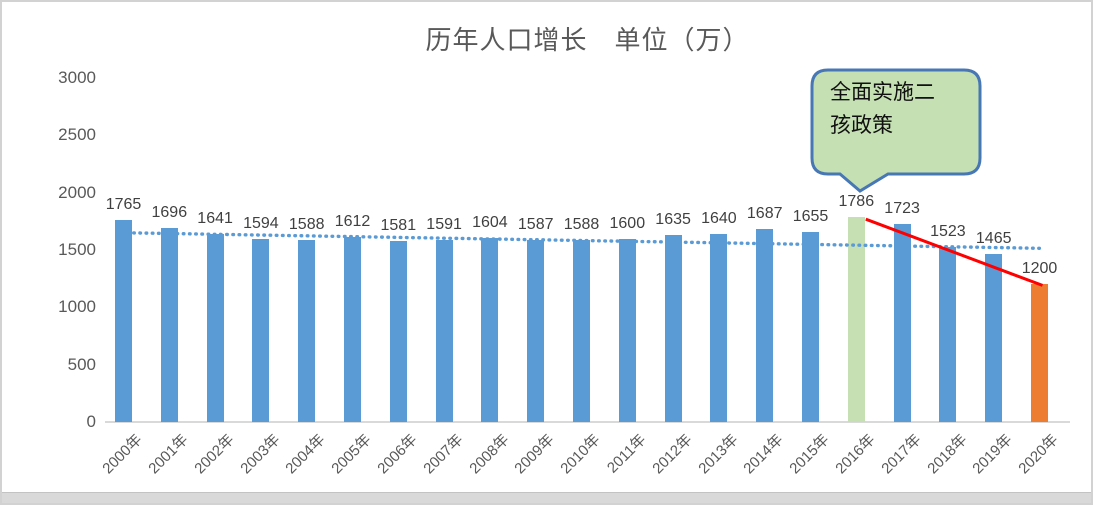 This screenshot has height=505, width=1093. What do you see at coordinates (718, 454) in the screenshot?
I see `x-tick-2013: 2013年` at bounding box center [718, 454].